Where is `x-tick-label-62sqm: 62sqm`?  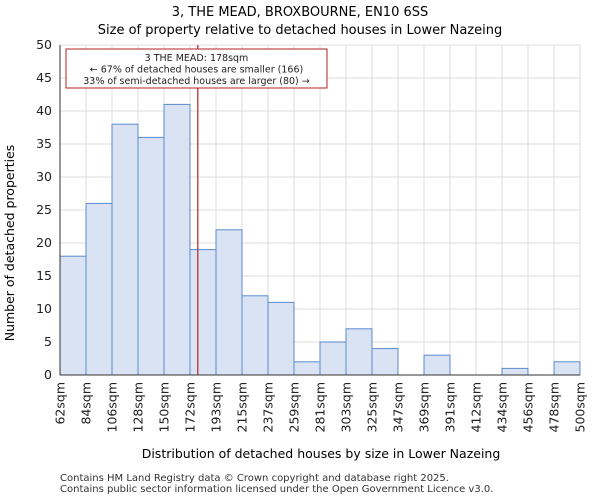 x-tick-label-62sqm: 62sqm is located at coordinates (60, 403).